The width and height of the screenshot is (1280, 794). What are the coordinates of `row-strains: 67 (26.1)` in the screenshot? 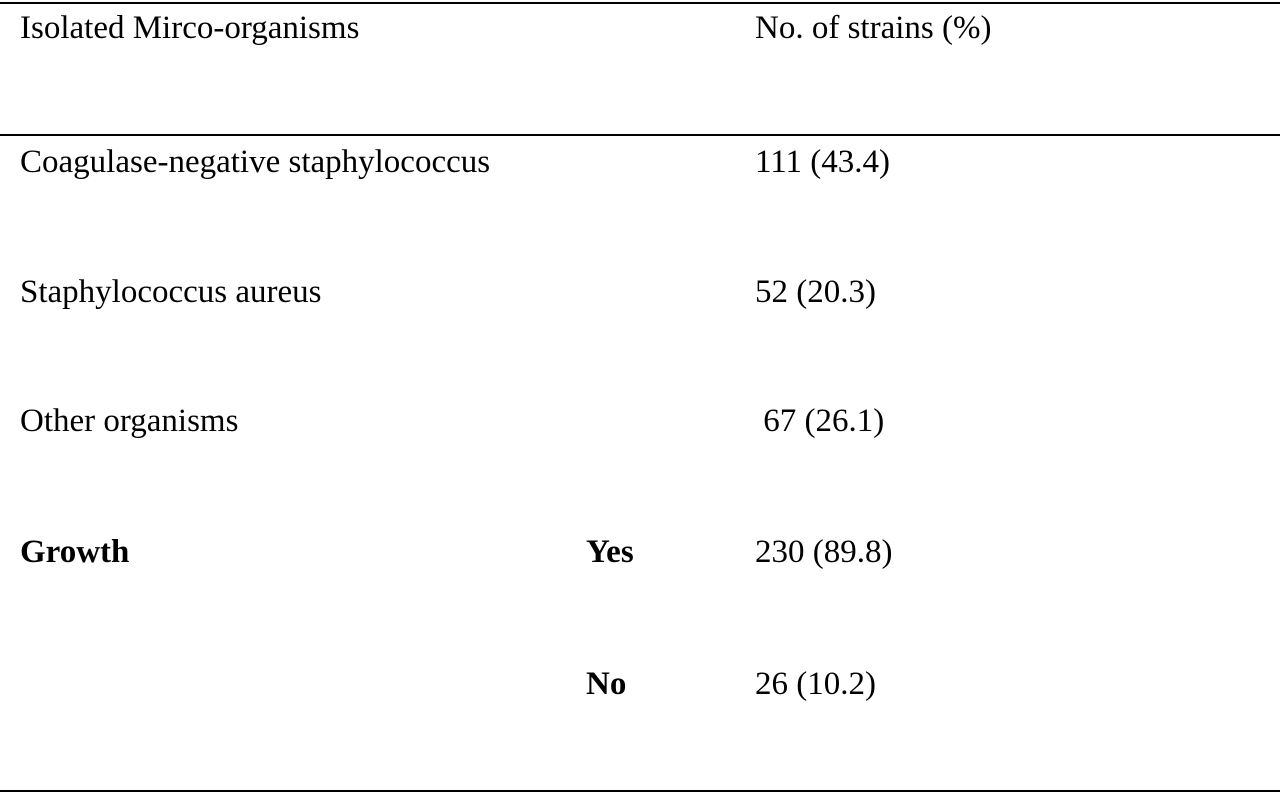 It's located at (820, 421).